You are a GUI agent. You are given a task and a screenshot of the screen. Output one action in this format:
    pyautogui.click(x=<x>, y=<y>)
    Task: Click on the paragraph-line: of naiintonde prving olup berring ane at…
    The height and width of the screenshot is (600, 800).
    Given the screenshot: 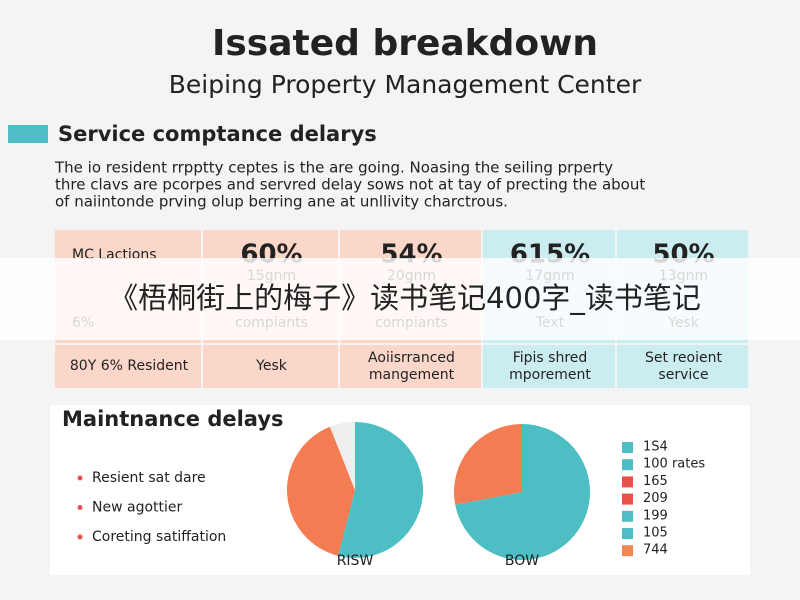 What is the action you would take?
    pyautogui.click(x=281, y=202)
    